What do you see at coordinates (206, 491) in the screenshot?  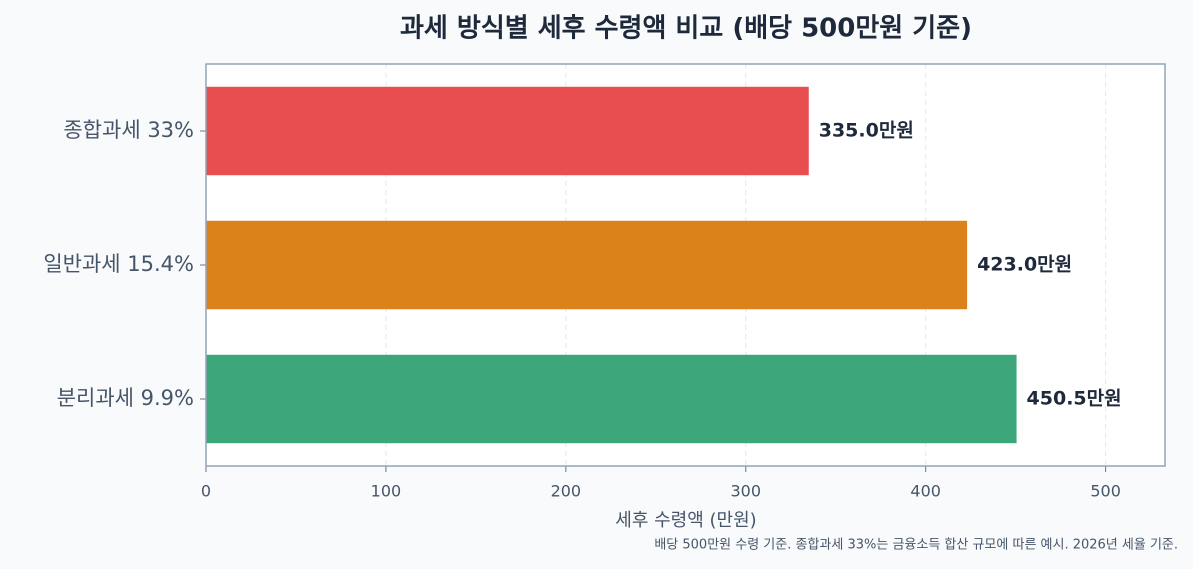 I see `x-tick-label: 0` at bounding box center [206, 491].